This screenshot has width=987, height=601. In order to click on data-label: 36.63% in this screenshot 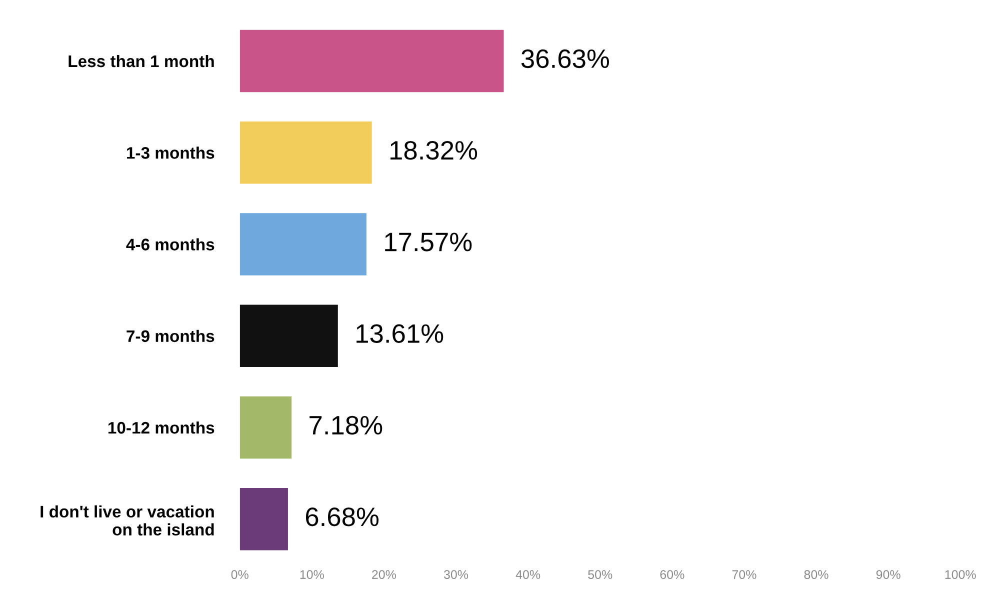, I will do `click(565, 58)`.